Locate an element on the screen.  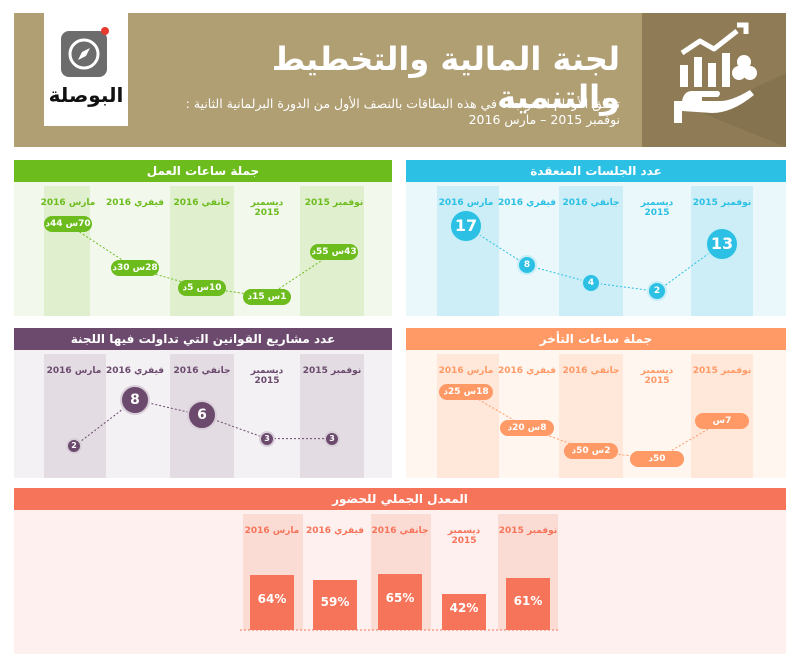
bills-point: 8 is located at coordinates (135, 399).